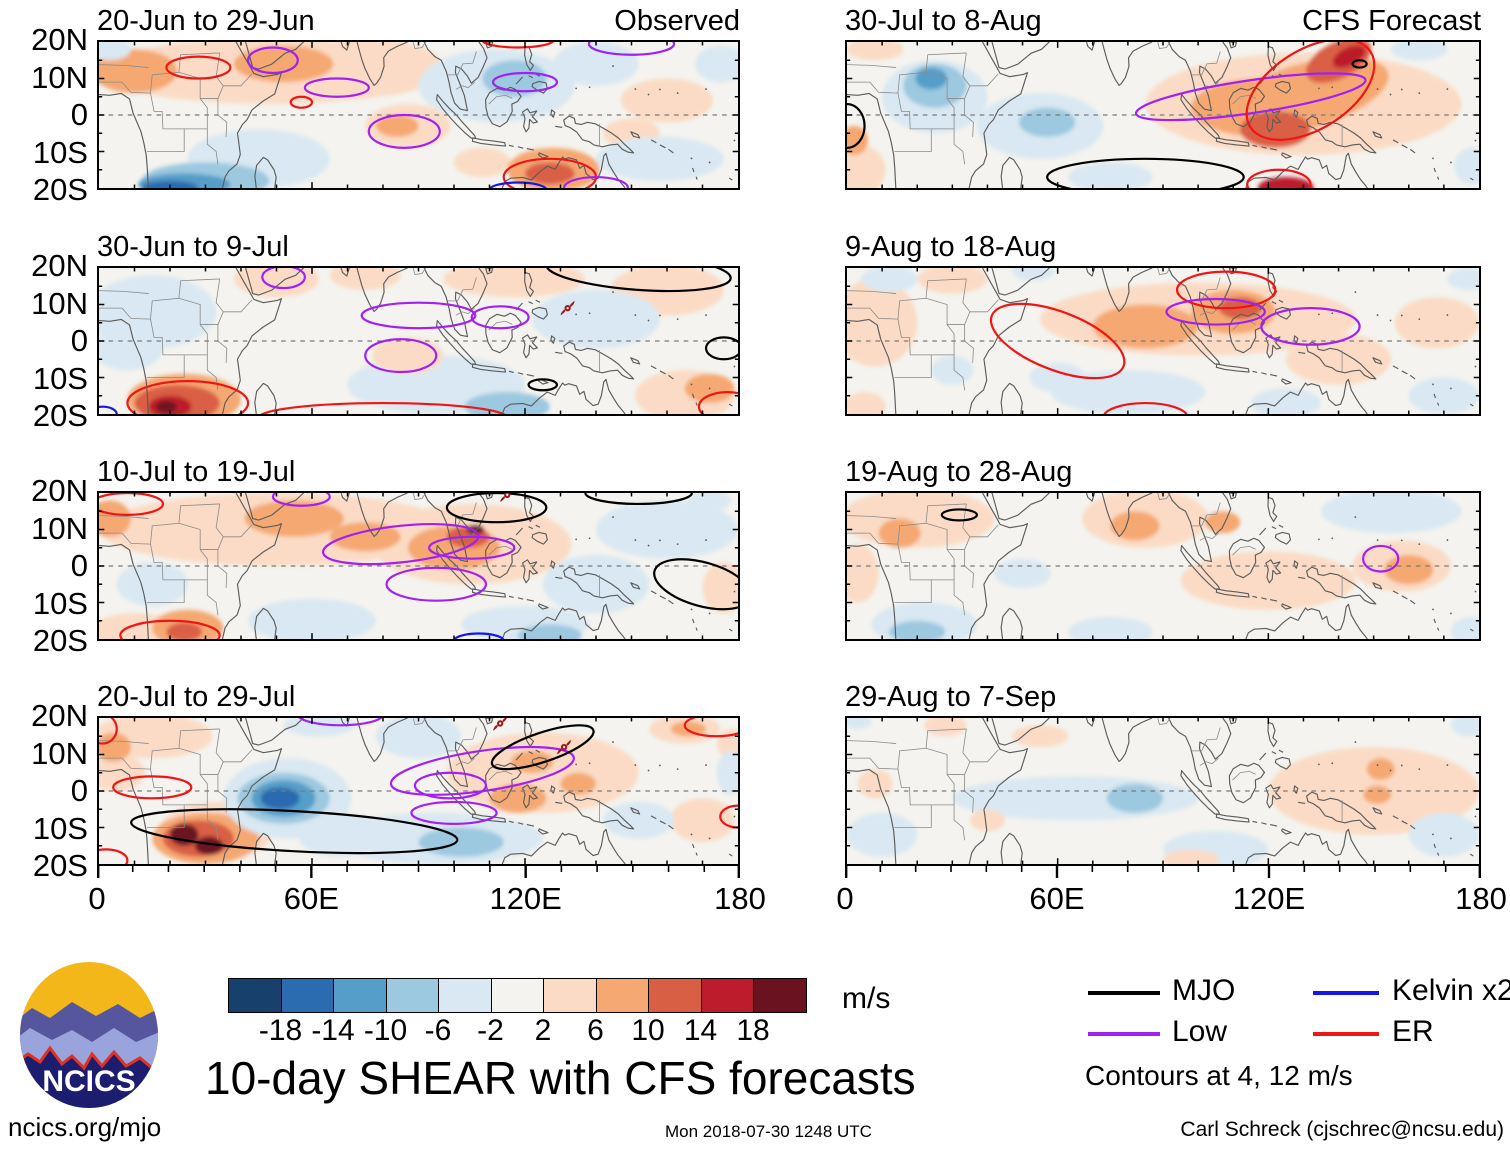  Describe the element at coordinates (60, 152) in the screenshot. I see `y-axis-label: 10S` at that location.